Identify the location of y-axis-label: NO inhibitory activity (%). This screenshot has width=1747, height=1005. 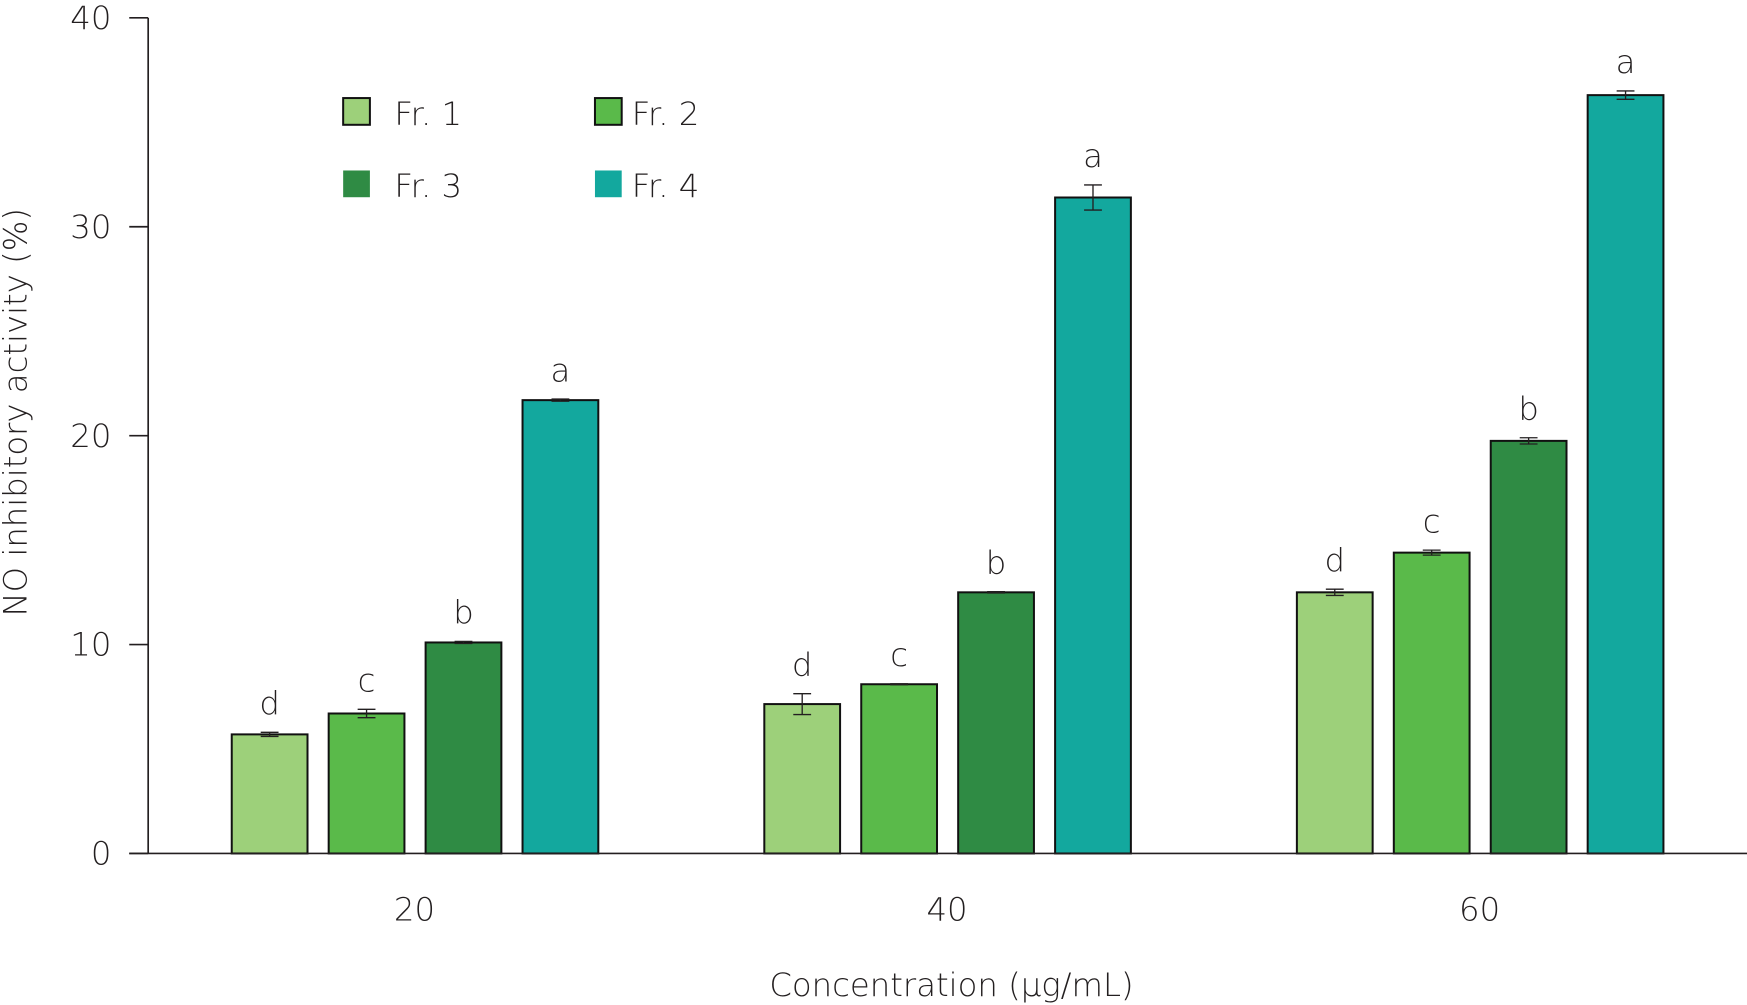
(17, 412).